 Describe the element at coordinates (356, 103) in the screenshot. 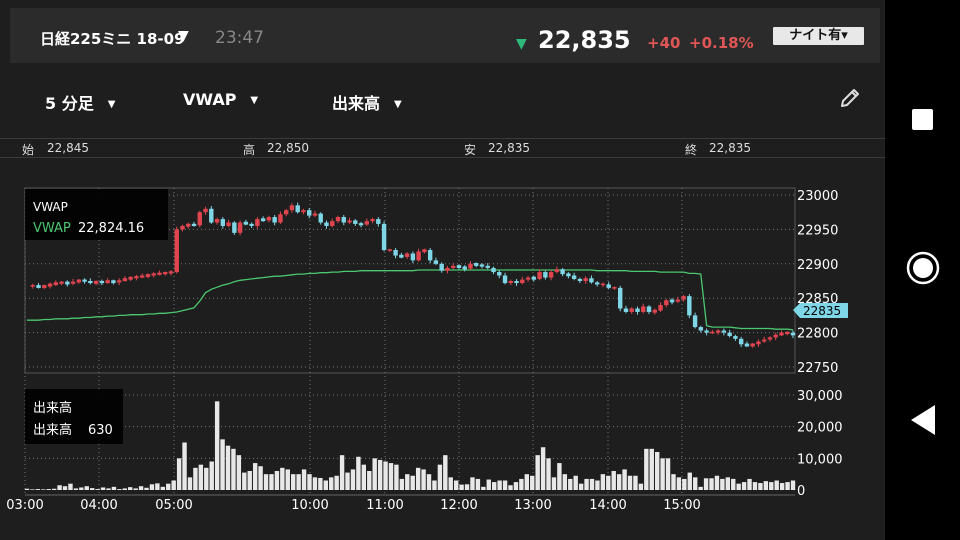

I see `subchart-label: 出来高` at that location.